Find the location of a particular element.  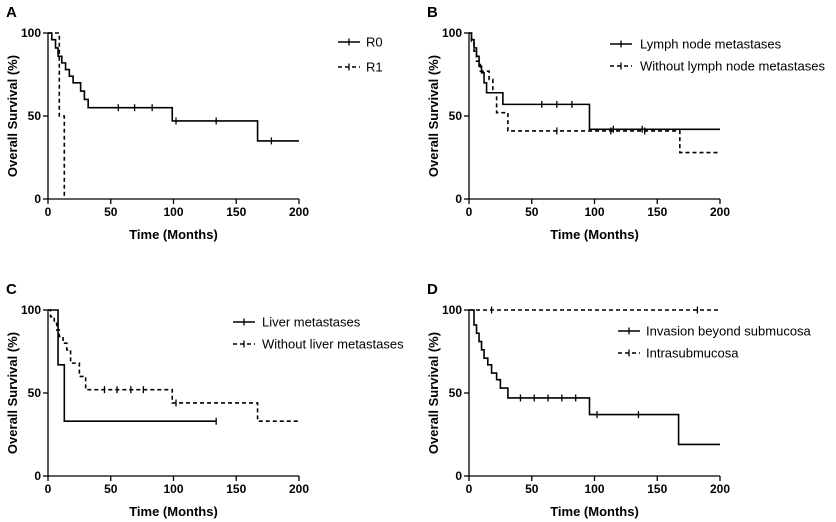

panel-label: A is located at coordinates (11, 12).